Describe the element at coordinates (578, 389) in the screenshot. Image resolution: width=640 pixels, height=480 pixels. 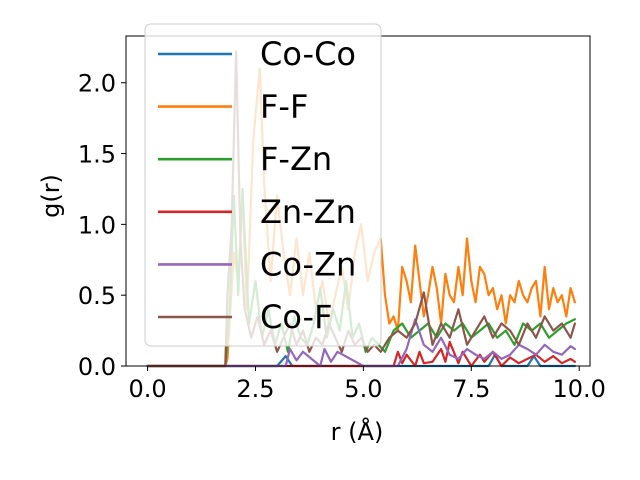
I see `x-tick-label: 10.0` at that location.